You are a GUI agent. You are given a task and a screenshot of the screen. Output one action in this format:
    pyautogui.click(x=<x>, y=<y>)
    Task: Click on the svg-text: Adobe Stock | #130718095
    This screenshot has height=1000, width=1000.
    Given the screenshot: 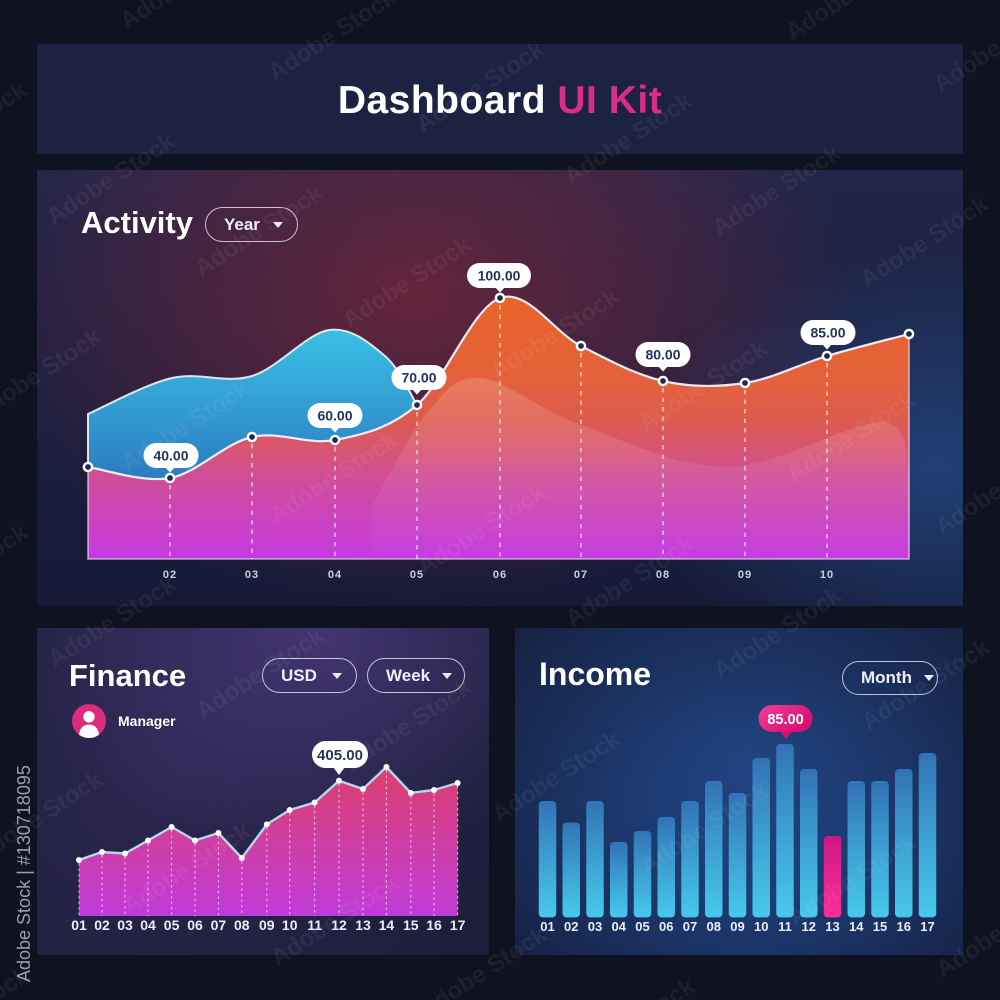 What is the action you would take?
    pyautogui.click(x=24, y=873)
    